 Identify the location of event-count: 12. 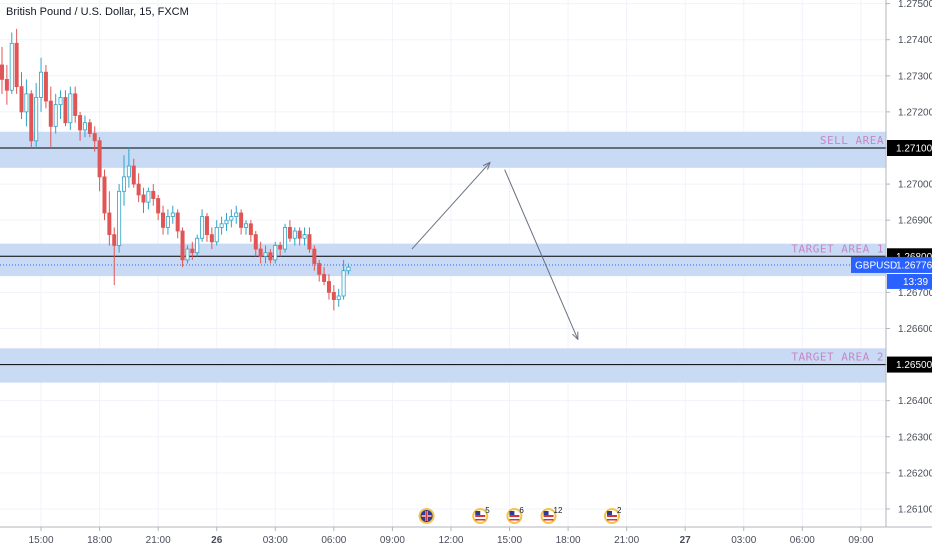
(558, 510).